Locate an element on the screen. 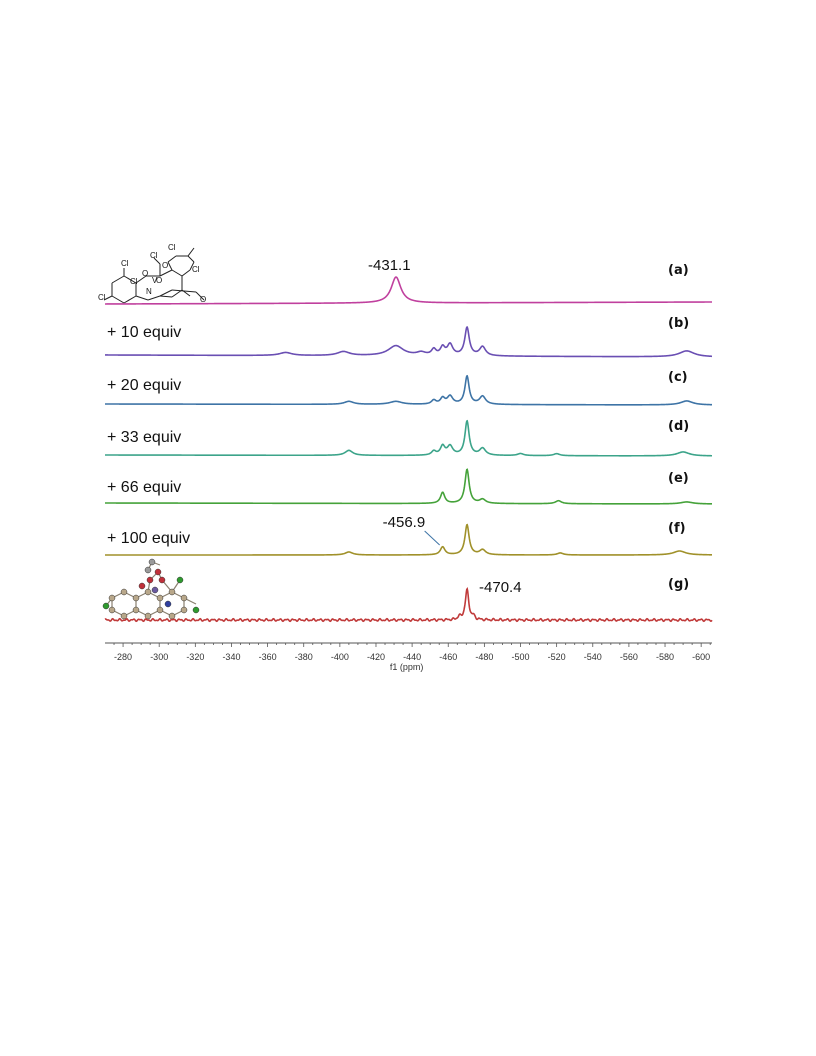 The image size is (816, 1056). spectrum-letter-7: (g) is located at coordinates (678, 584).